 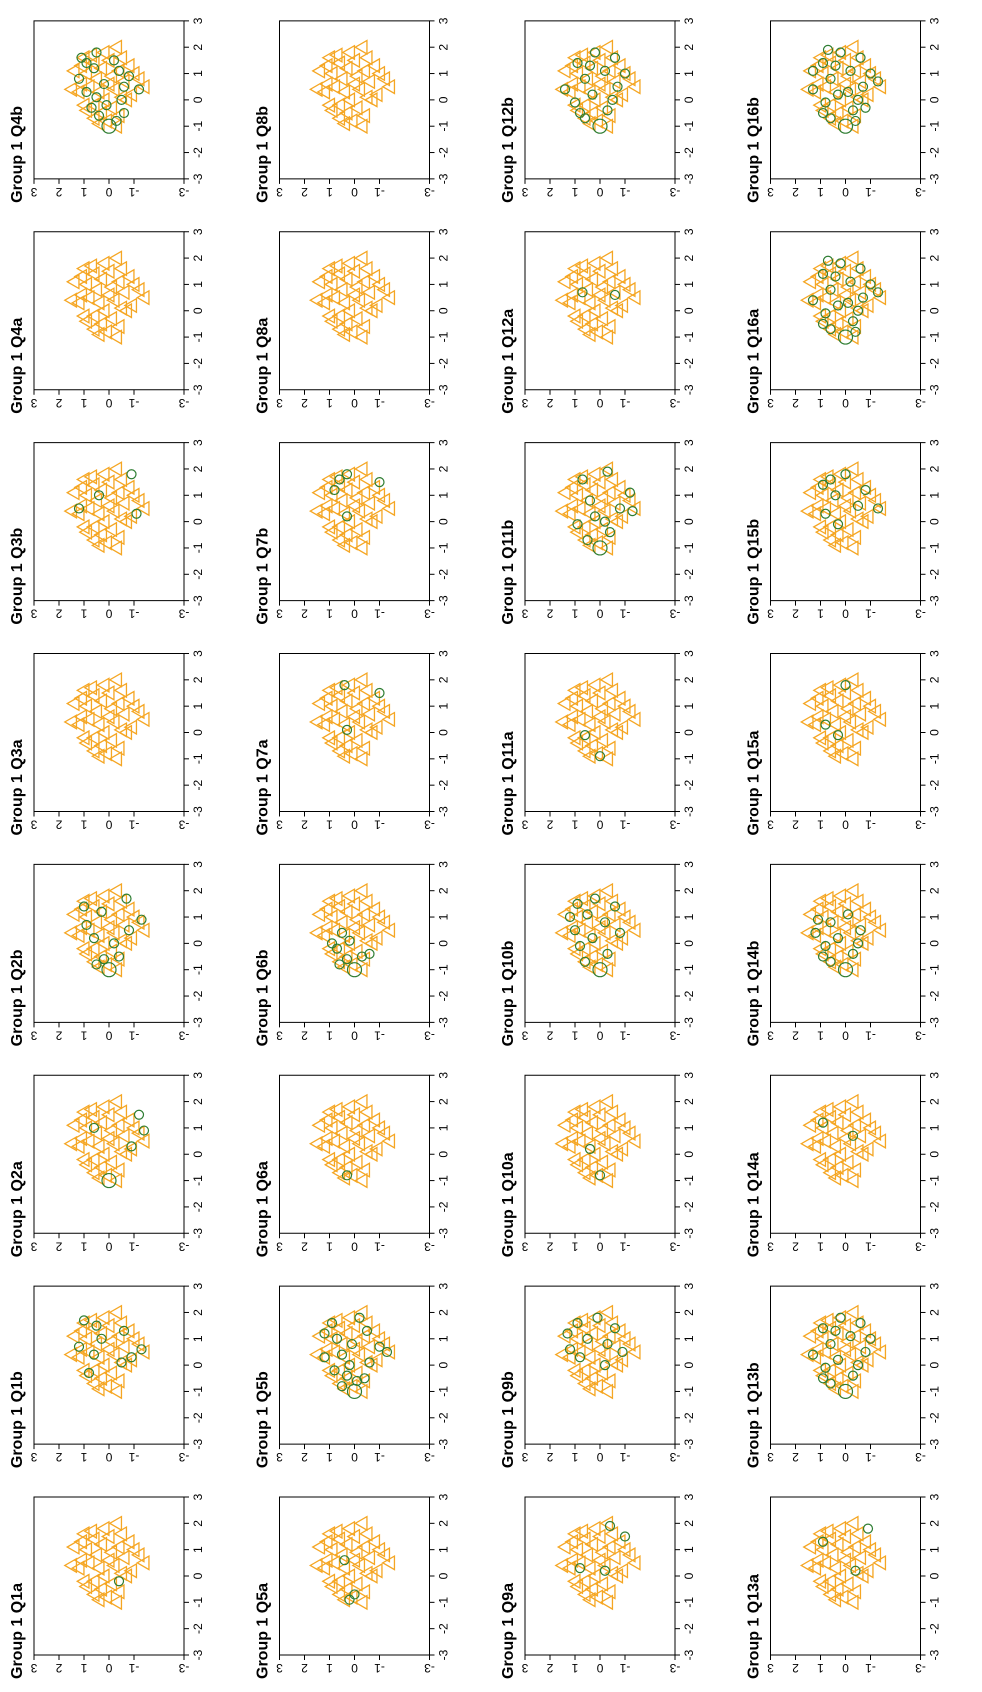 What do you see at coordinates (795, 1457) in the screenshot?
I see `y-tick-label: 2` at bounding box center [795, 1457].